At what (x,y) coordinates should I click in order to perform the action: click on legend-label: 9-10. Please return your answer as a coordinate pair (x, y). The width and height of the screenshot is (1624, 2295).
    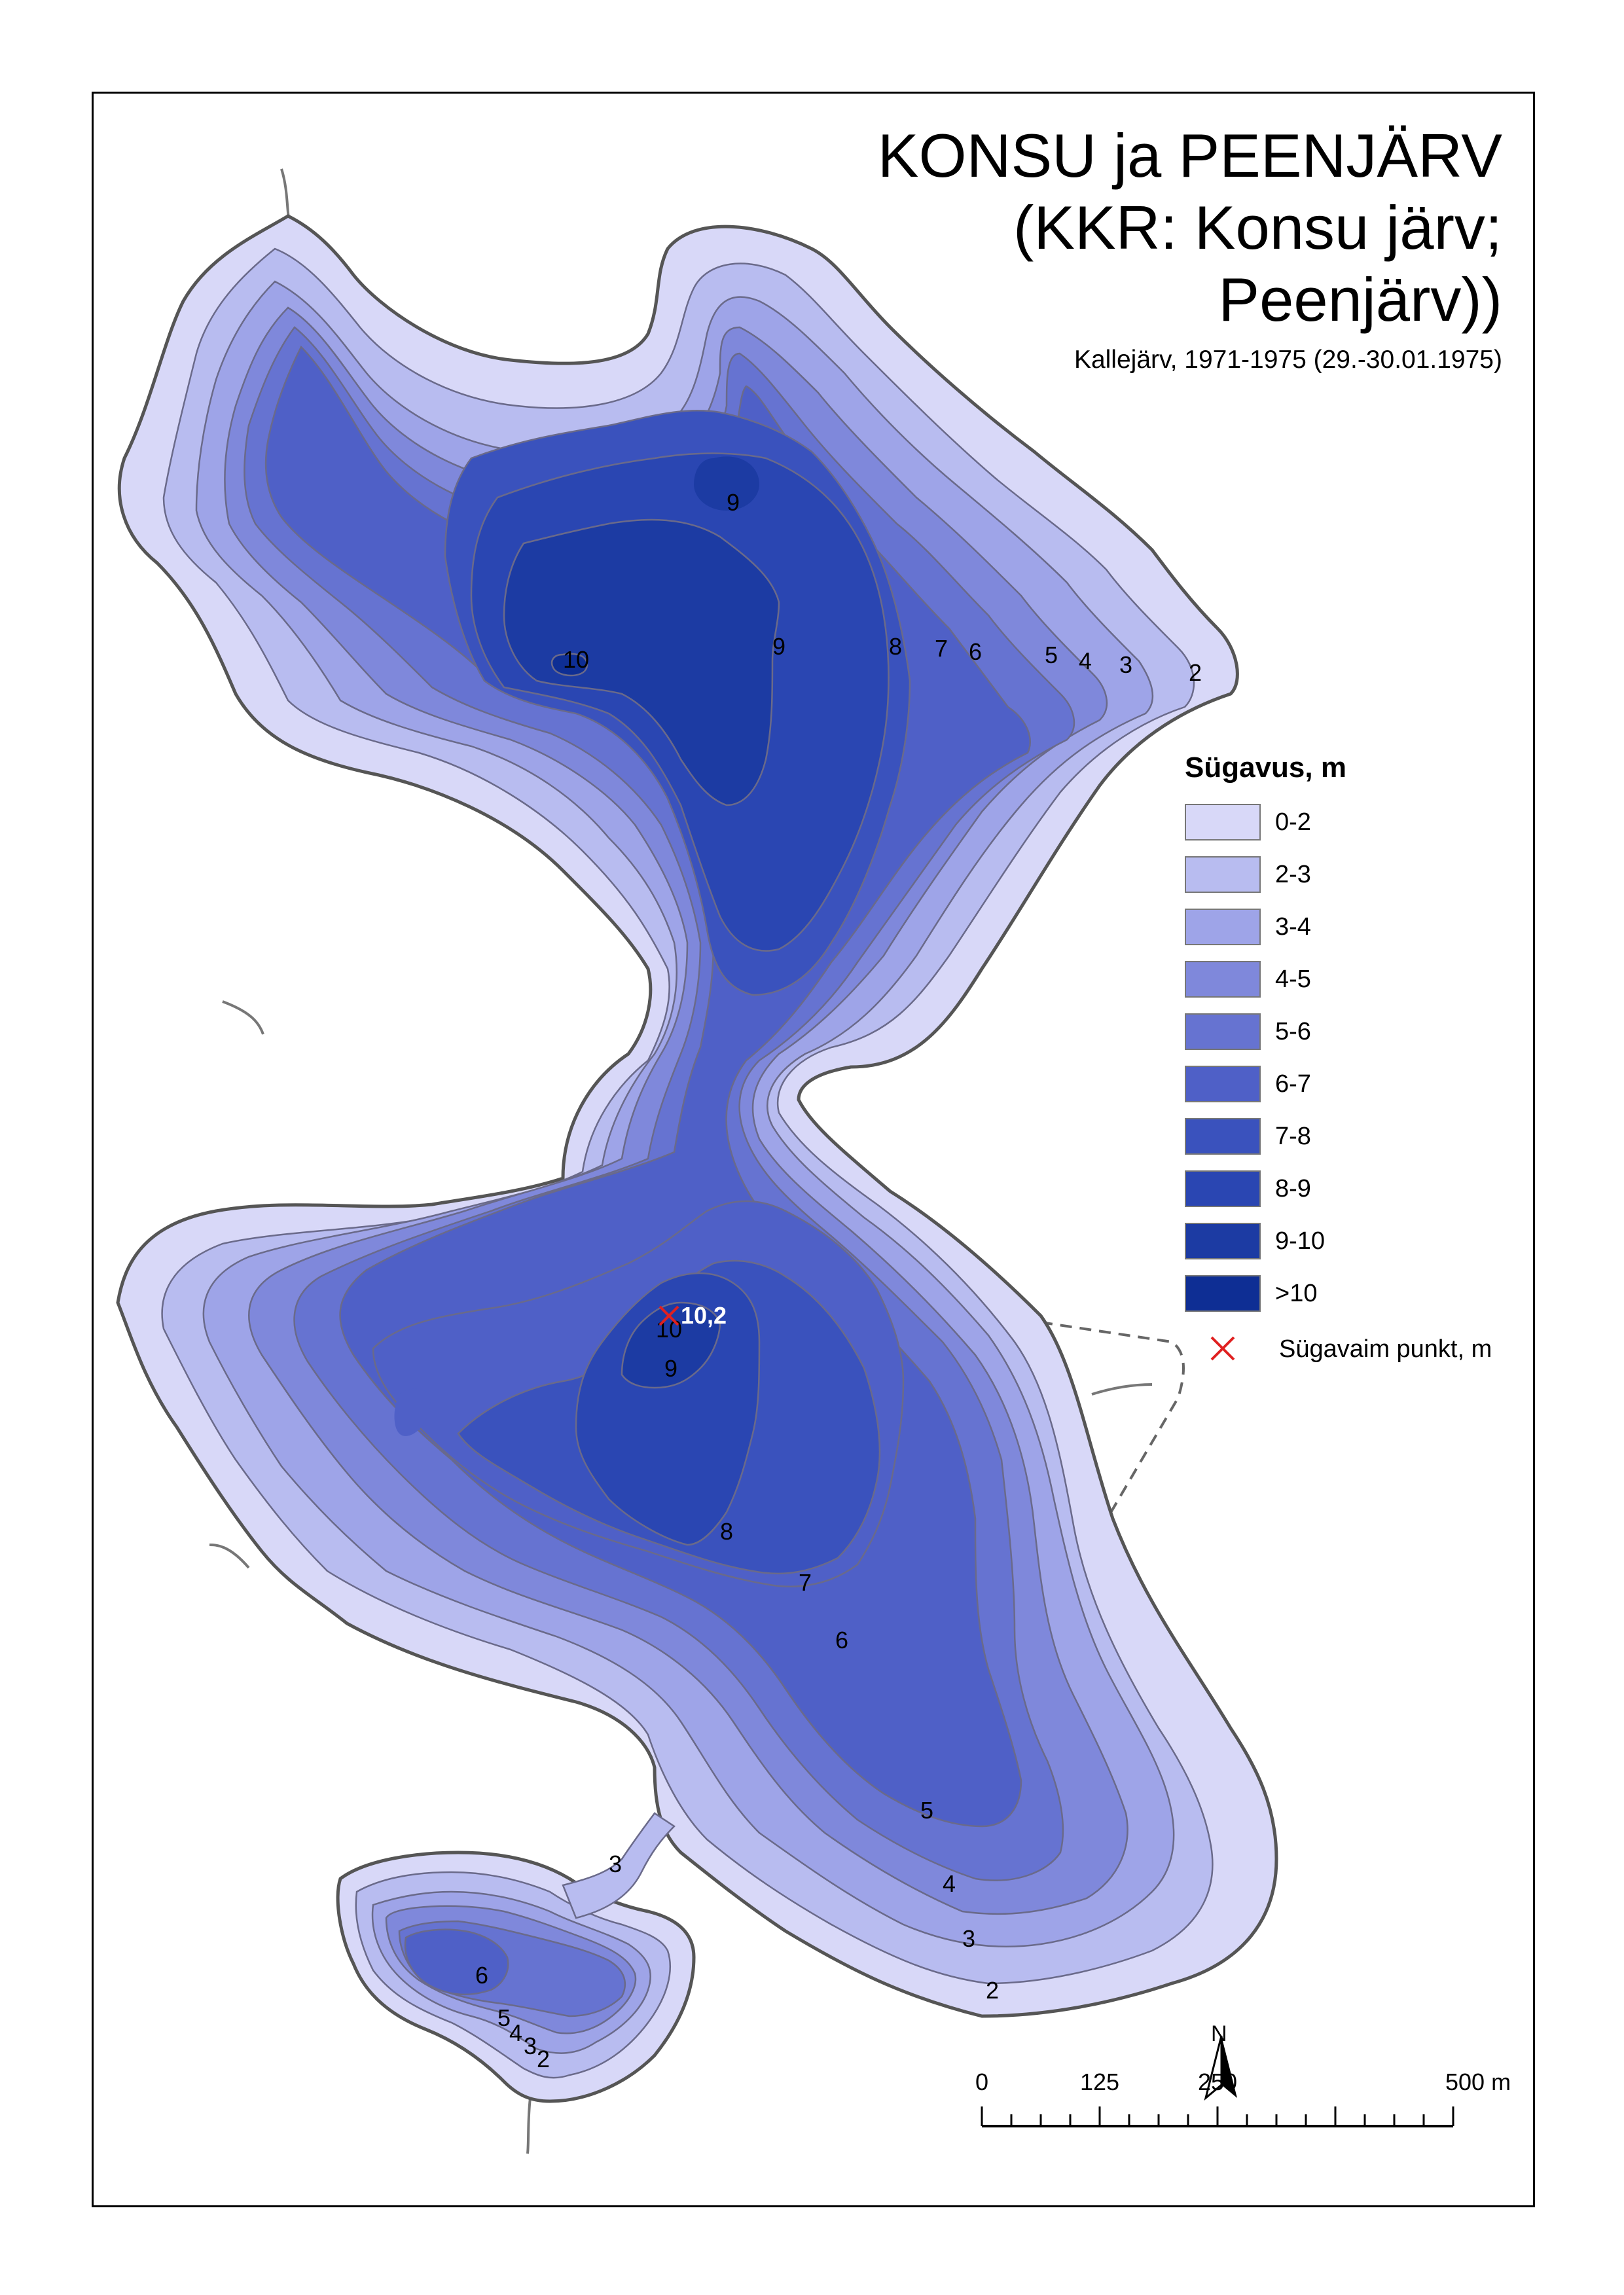
    Looking at the image, I should click on (1300, 1241).